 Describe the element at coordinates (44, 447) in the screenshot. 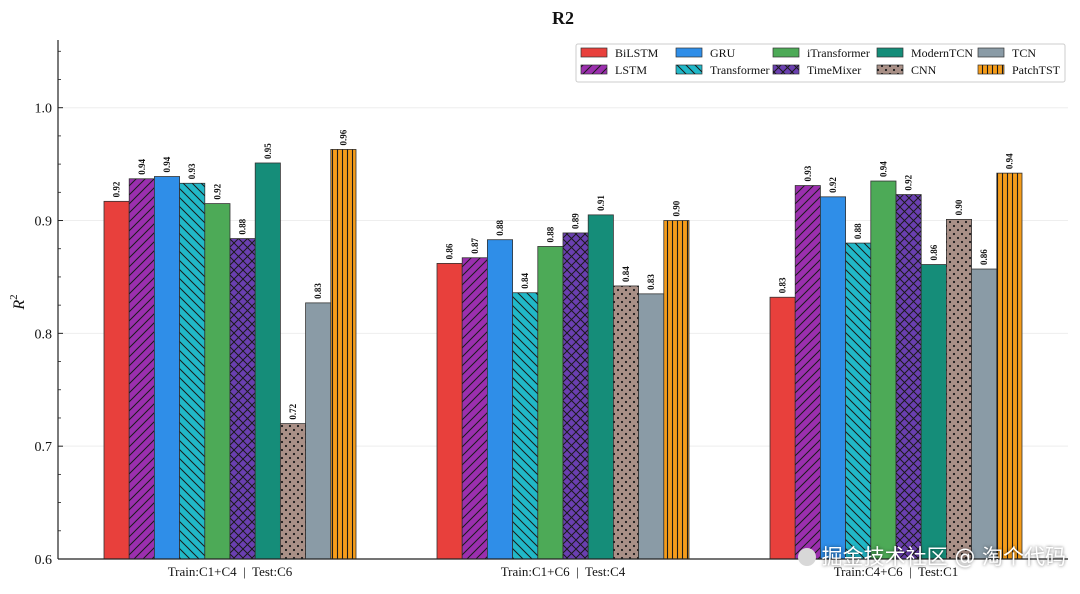

I see `y-tick-label: 0.7` at that location.